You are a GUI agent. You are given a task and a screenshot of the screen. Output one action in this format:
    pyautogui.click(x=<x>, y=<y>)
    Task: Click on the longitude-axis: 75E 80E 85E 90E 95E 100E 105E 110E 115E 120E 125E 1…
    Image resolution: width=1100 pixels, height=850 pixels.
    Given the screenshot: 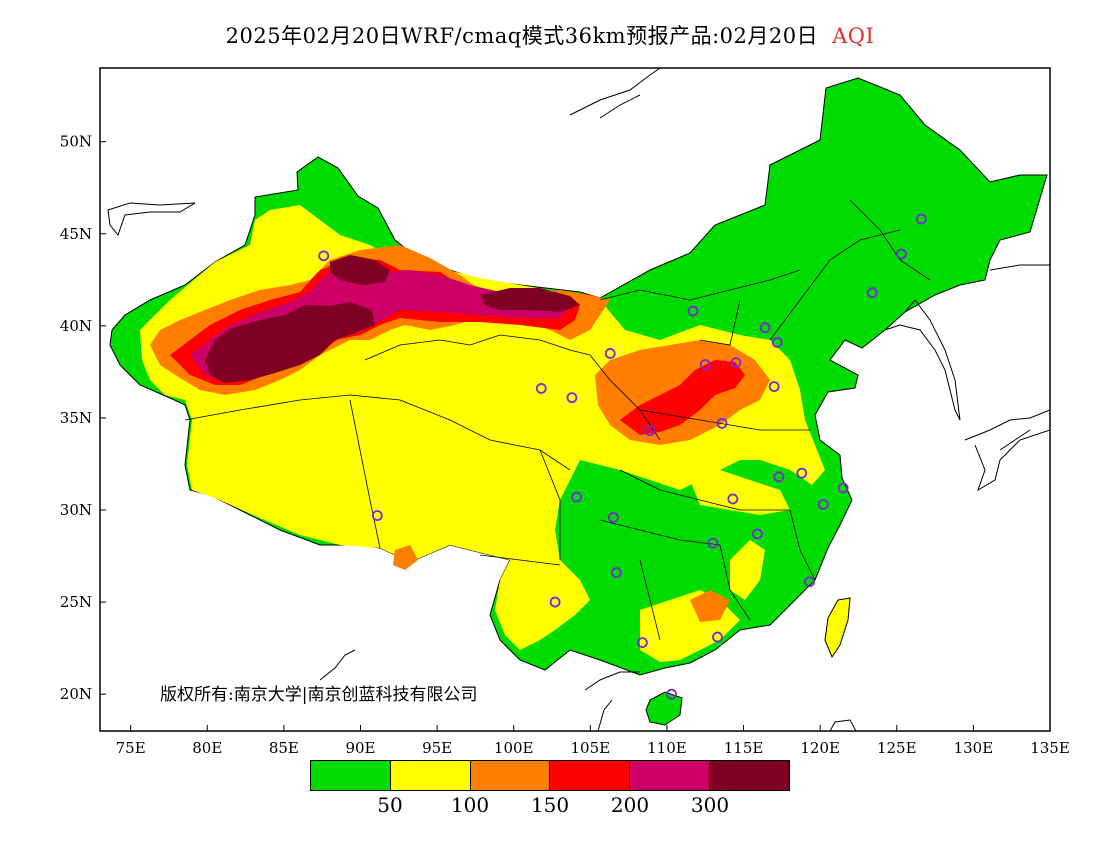 What is the action you would take?
    pyautogui.click(x=593, y=741)
    